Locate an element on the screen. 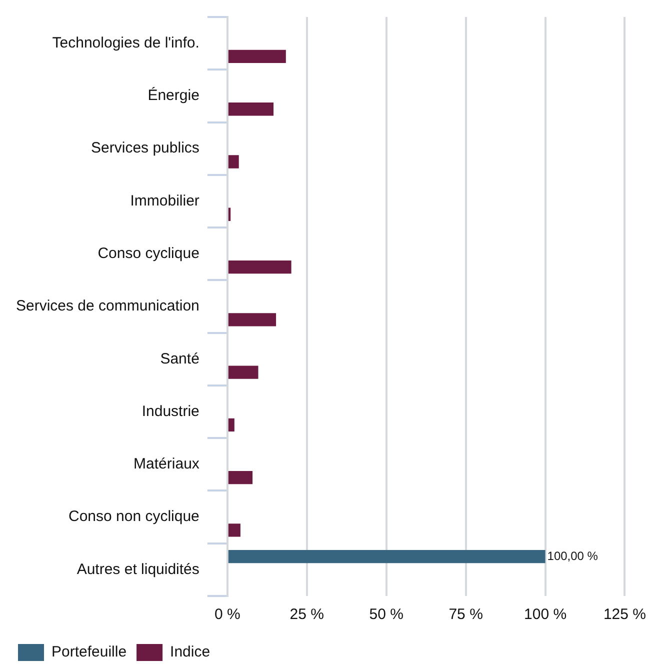 The height and width of the screenshot is (671, 656). x-tick-label: 25 % is located at coordinates (307, 615).